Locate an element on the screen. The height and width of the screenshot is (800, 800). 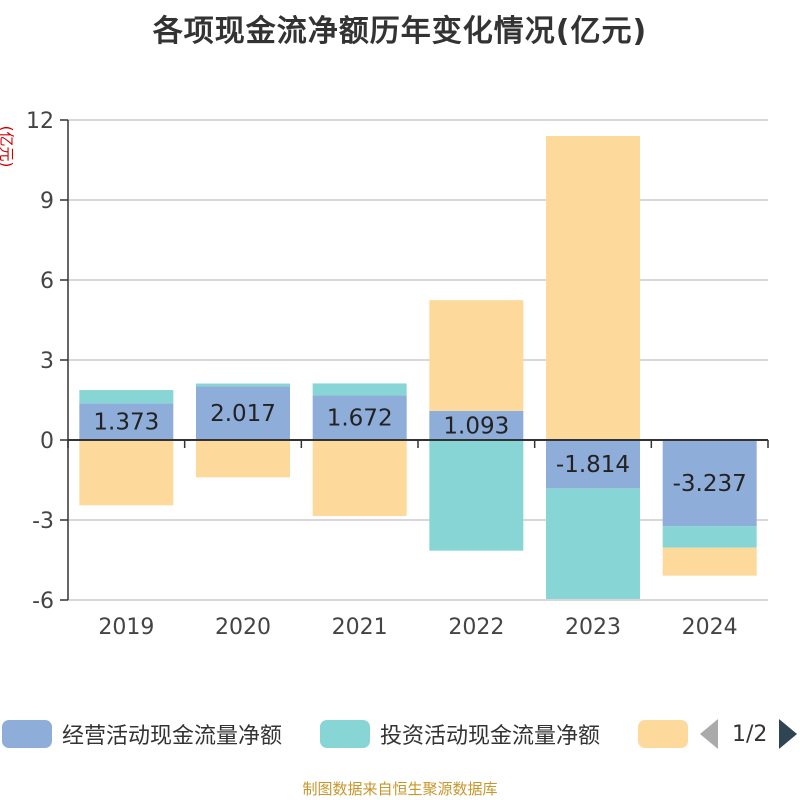
bar-series-0-2021 is located at coordinates (359, 417).